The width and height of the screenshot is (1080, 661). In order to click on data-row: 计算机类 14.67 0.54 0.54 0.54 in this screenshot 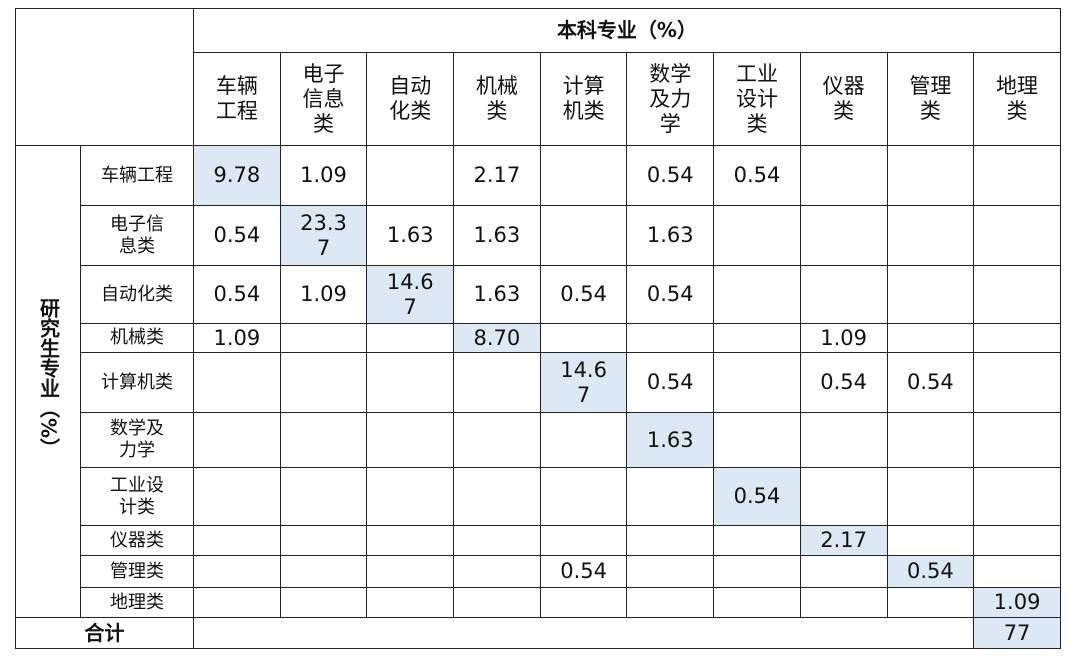, I will do `click(538, 382)`.